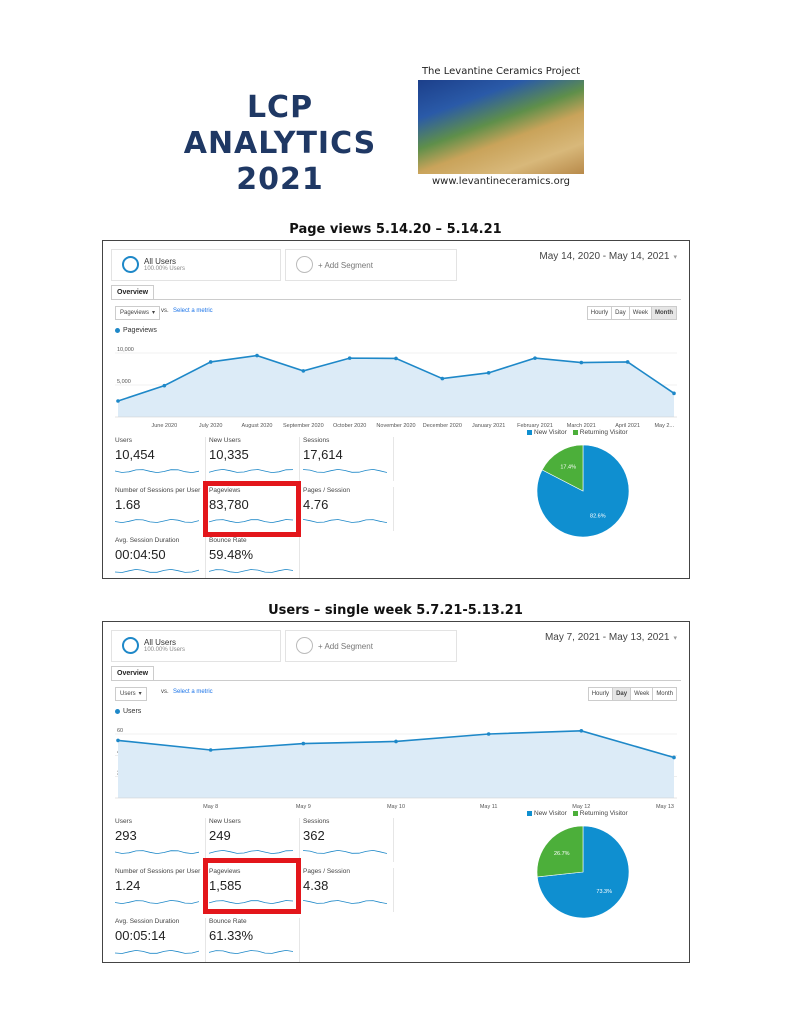  I want to click on section-2-caption: Users – single week 5.7.21-5.13.21, so click(395, 610).